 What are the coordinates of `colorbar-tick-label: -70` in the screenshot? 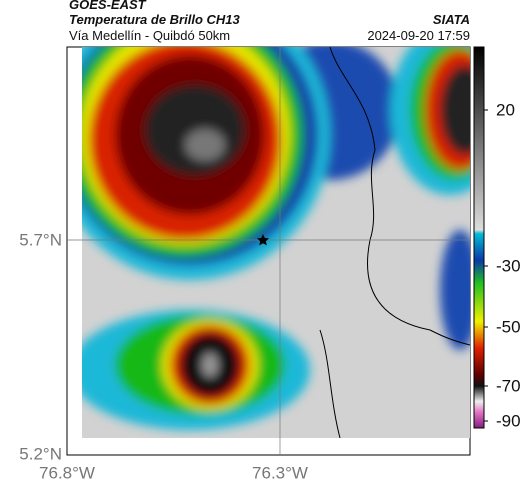 It's located at (508, 385).